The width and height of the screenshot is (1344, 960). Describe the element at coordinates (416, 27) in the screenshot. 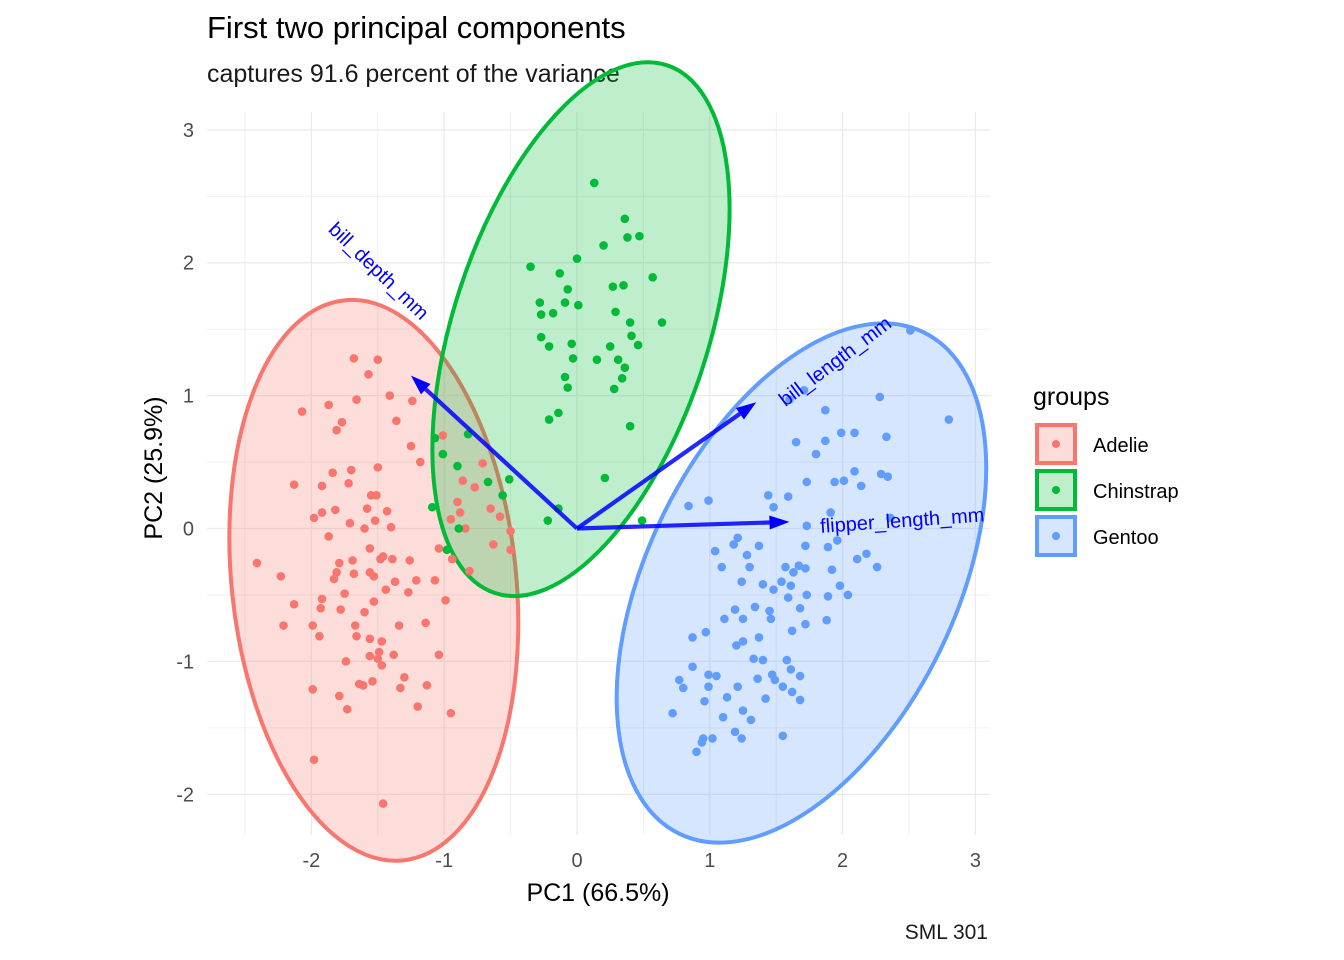

I see `chart-title: First two principal components` at that location.